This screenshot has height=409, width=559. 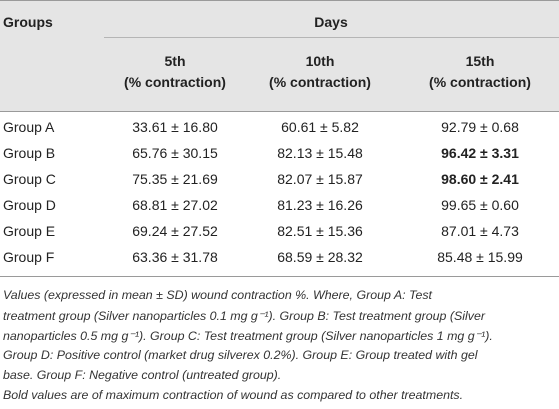 What do you see at coordinates (279, 276) in the screenshot?
I see `table-bottom-rule` at bounding box center [279, 276].